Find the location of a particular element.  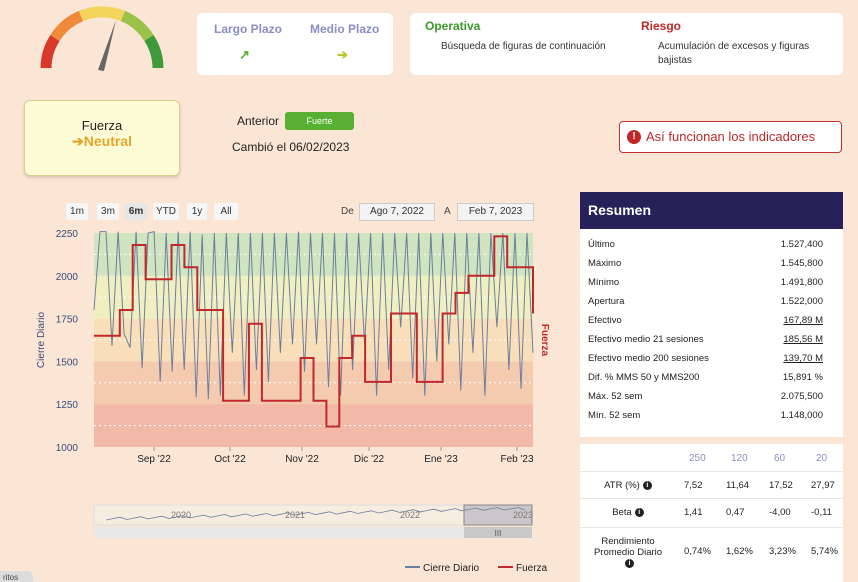

atr-header-250: 250 is located at coordinates (697, 458).